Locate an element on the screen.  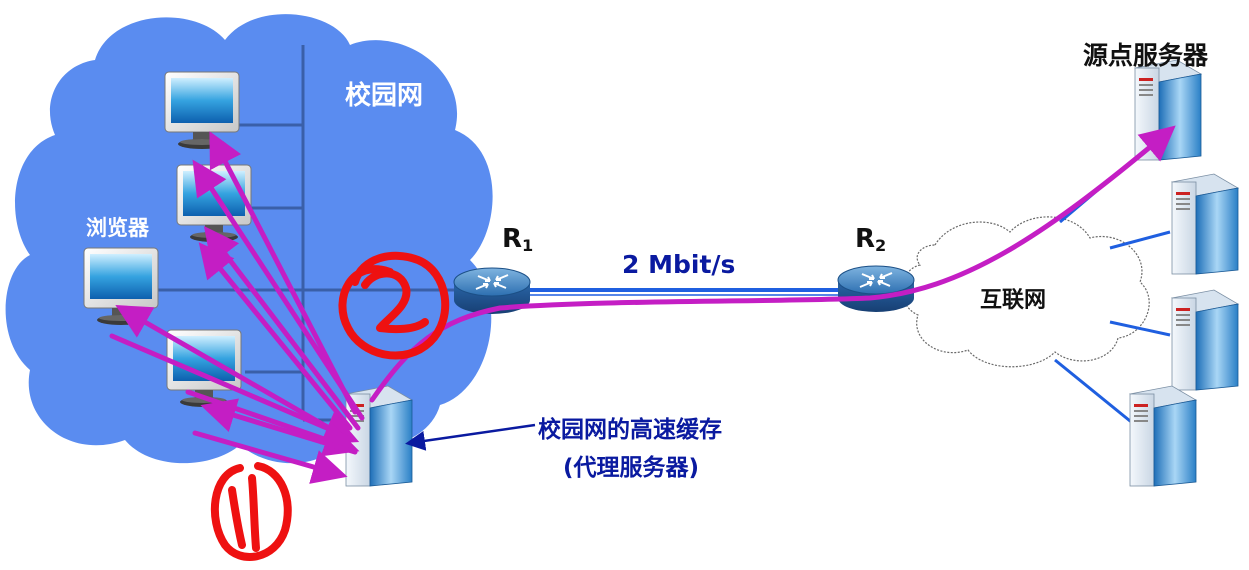
internet-server-4-icon is located at coordinates (1163, 436).